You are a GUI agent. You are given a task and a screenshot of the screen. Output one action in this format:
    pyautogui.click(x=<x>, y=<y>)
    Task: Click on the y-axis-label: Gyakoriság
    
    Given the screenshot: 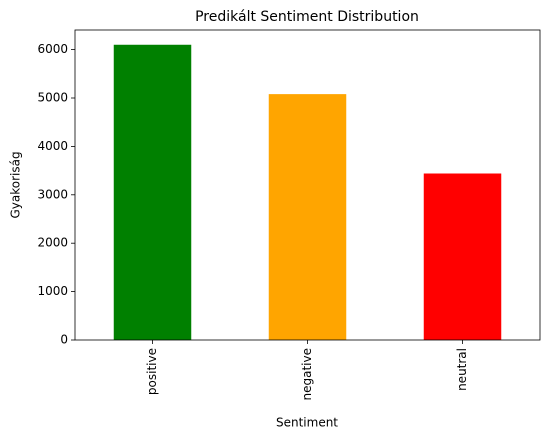 What is the action you would take?
    pyautogui.click(x=16, y=184)
    